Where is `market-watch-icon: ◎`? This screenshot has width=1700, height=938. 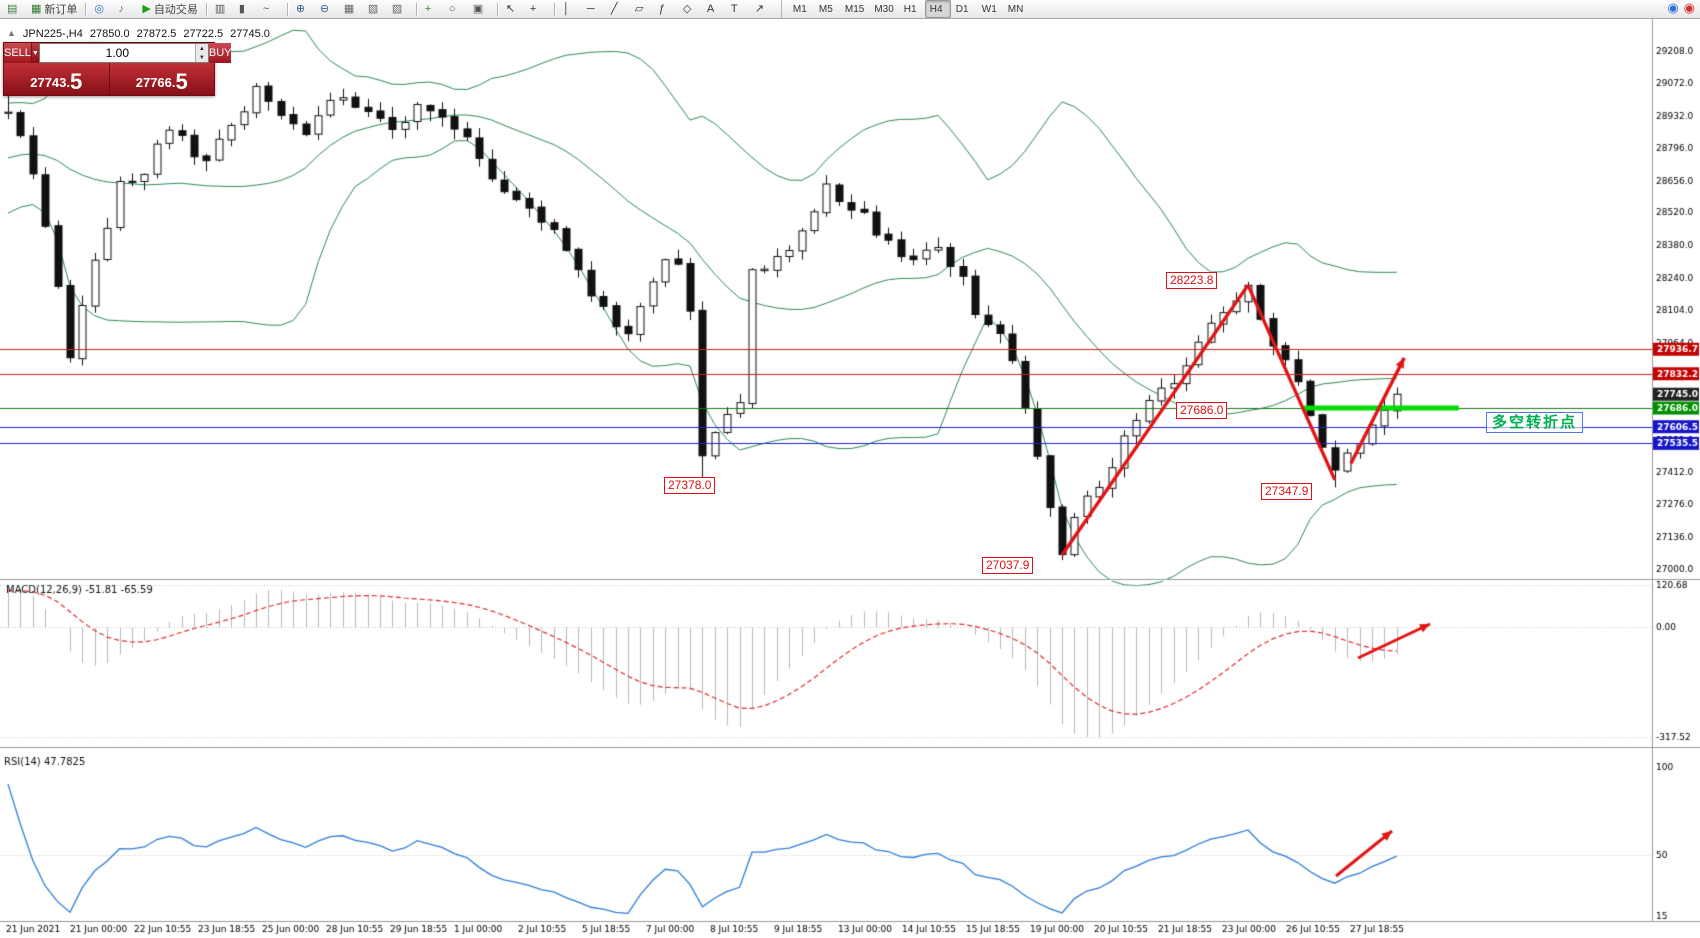
market-watch-icon: ◎ is located at coordinates (102, 9).